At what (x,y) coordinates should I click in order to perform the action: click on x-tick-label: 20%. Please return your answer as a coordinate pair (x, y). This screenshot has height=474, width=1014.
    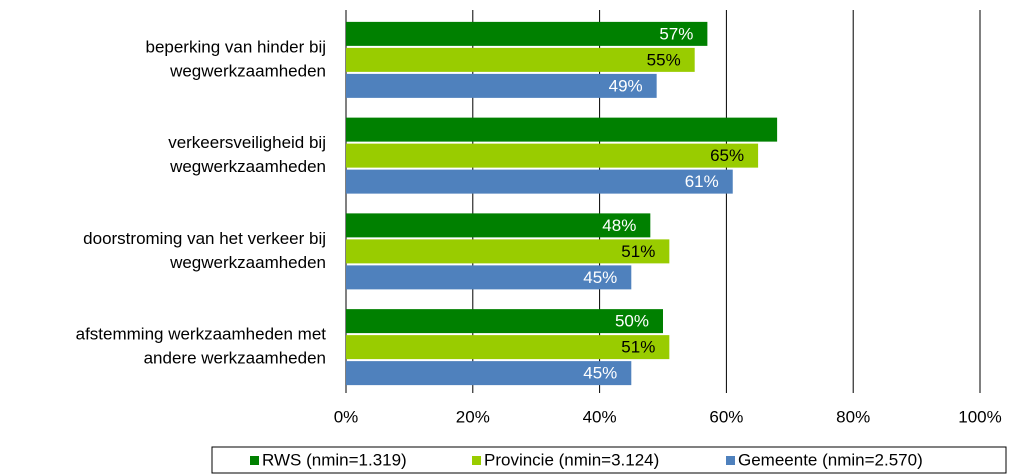
    Looking at the image, I should click on (473, 416).